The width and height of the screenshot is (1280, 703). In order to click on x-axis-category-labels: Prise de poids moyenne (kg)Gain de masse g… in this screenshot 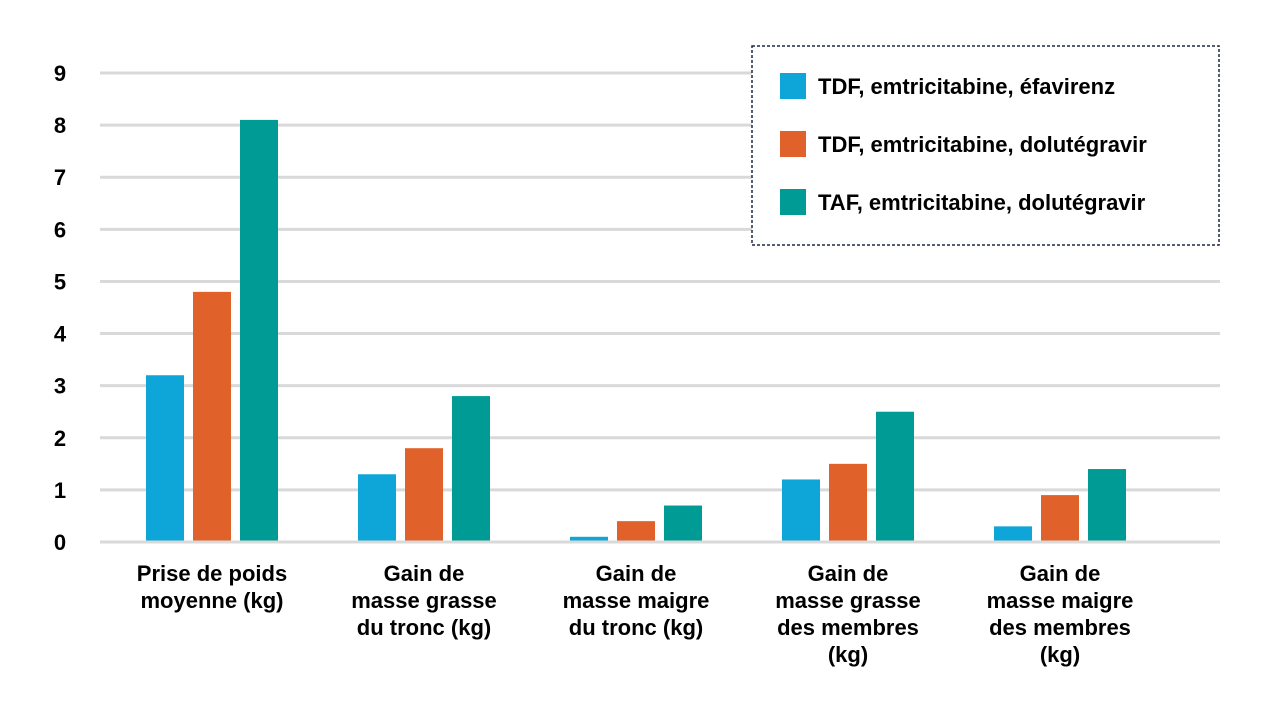, I will do `click(635, 614)`.